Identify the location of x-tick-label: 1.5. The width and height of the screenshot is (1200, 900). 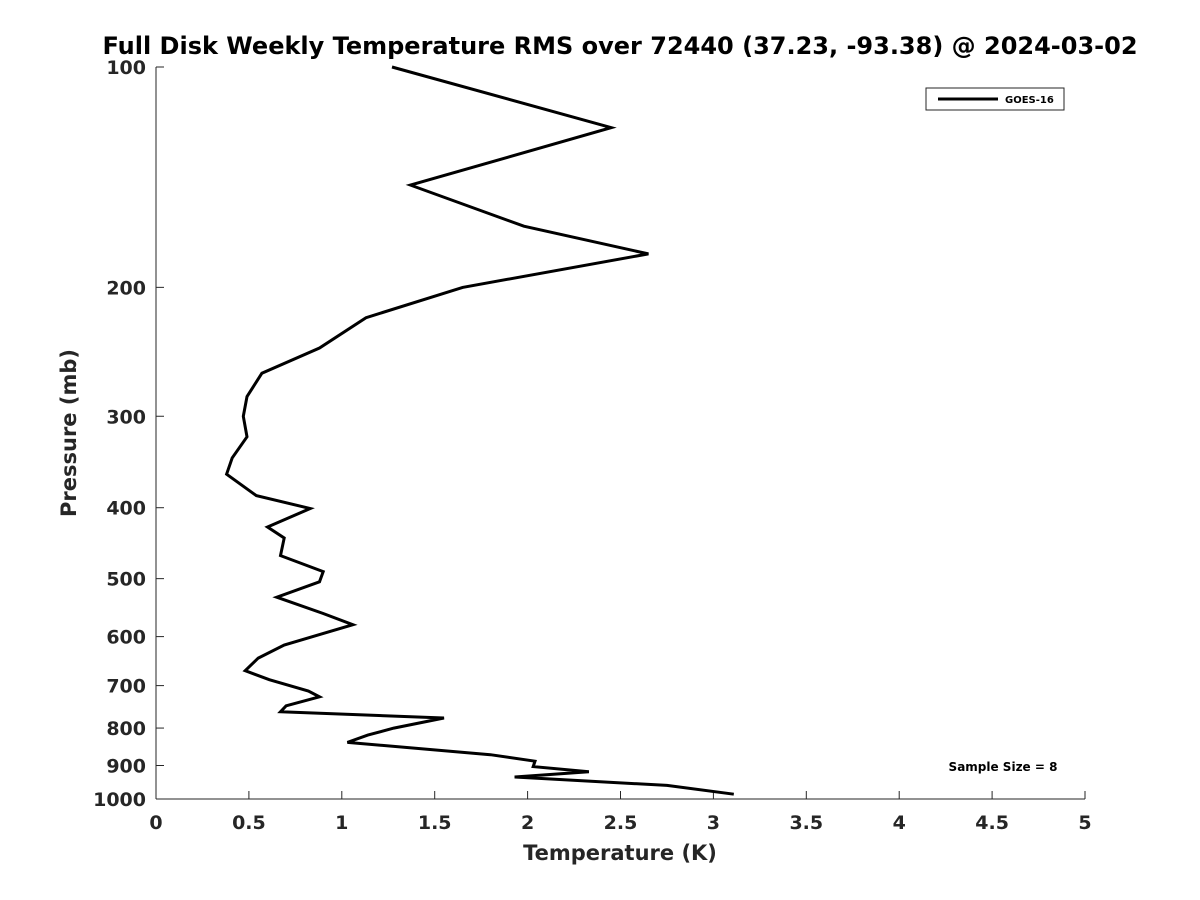
(435, 823).